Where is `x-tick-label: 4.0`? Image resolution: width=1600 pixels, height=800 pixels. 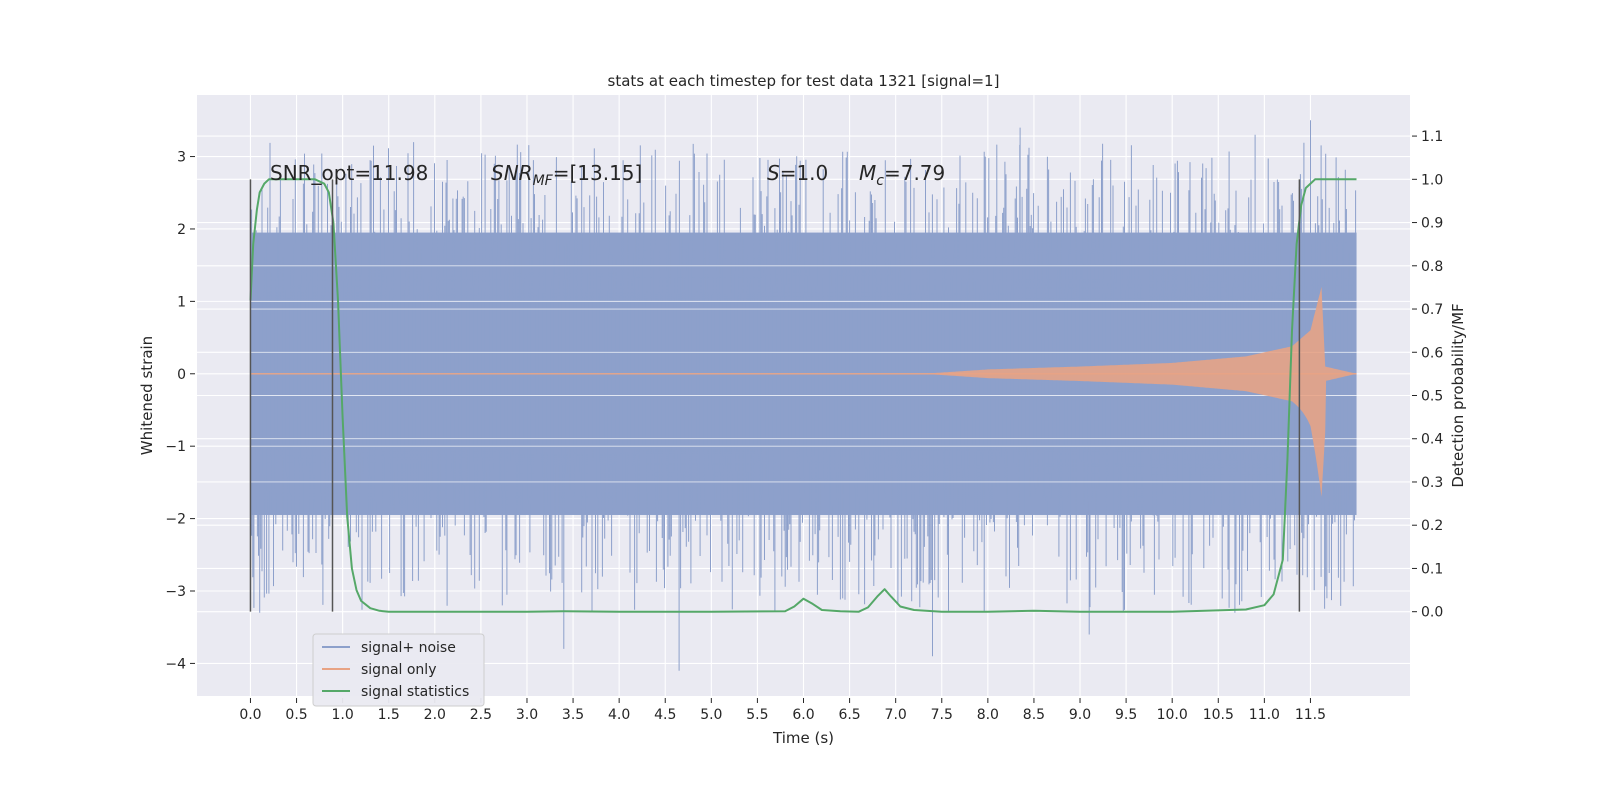 x-tick-label: 4.0 is located at coordinates (619, 715).